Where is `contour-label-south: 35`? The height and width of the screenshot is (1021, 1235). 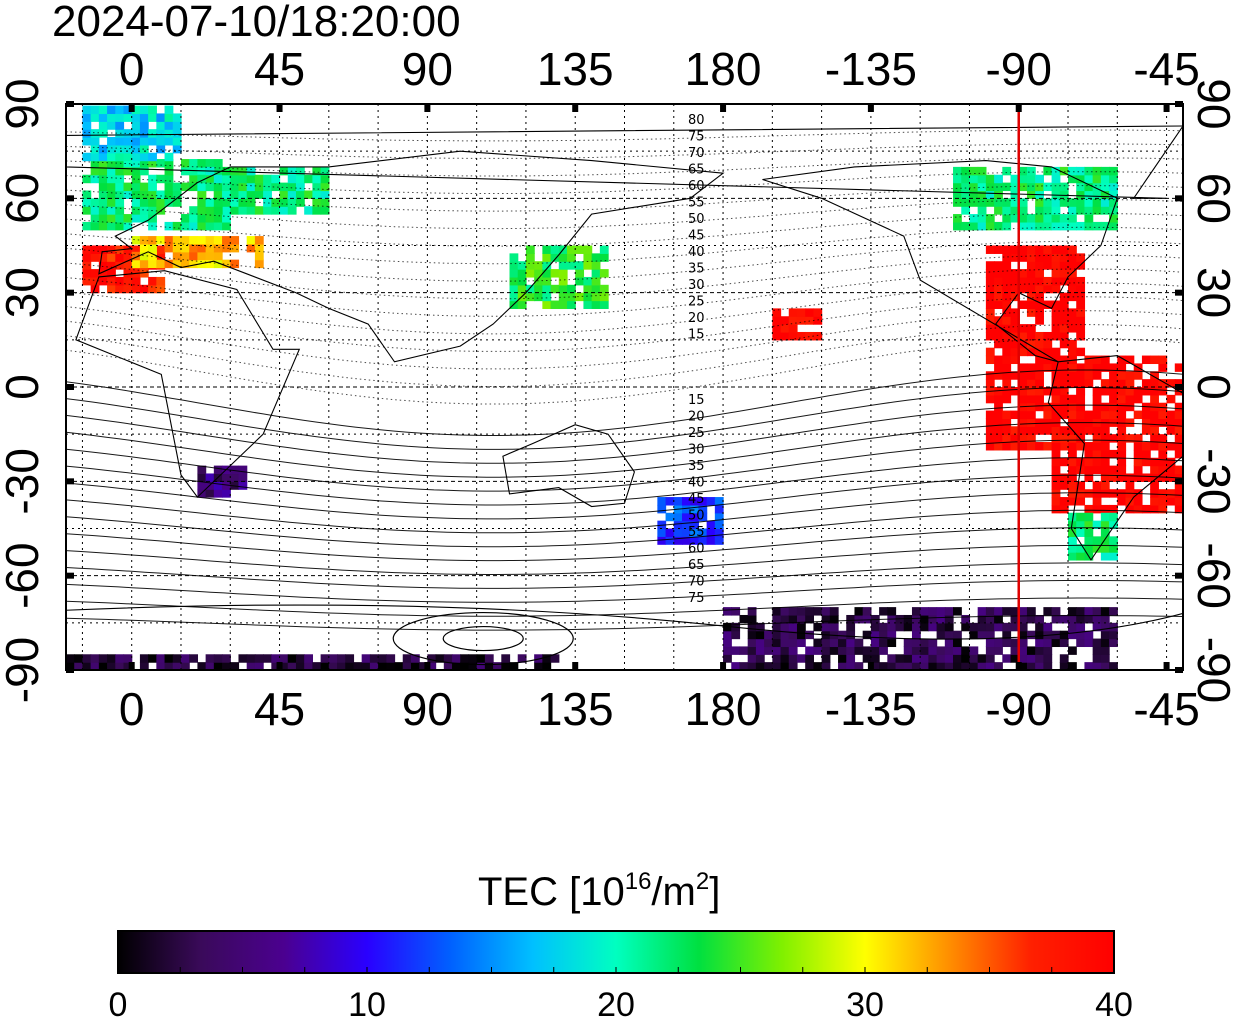
contour-label-south: 35 is located at coordinates (696, 466).